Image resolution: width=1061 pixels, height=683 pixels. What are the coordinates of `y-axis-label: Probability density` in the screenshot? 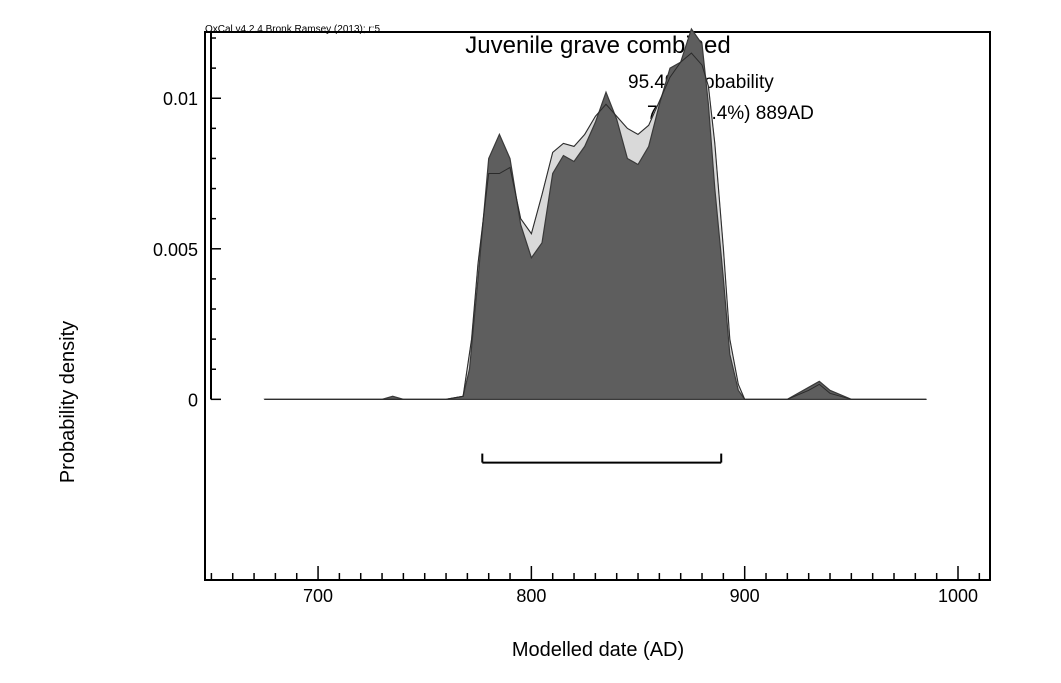 It's located at (68, 402).